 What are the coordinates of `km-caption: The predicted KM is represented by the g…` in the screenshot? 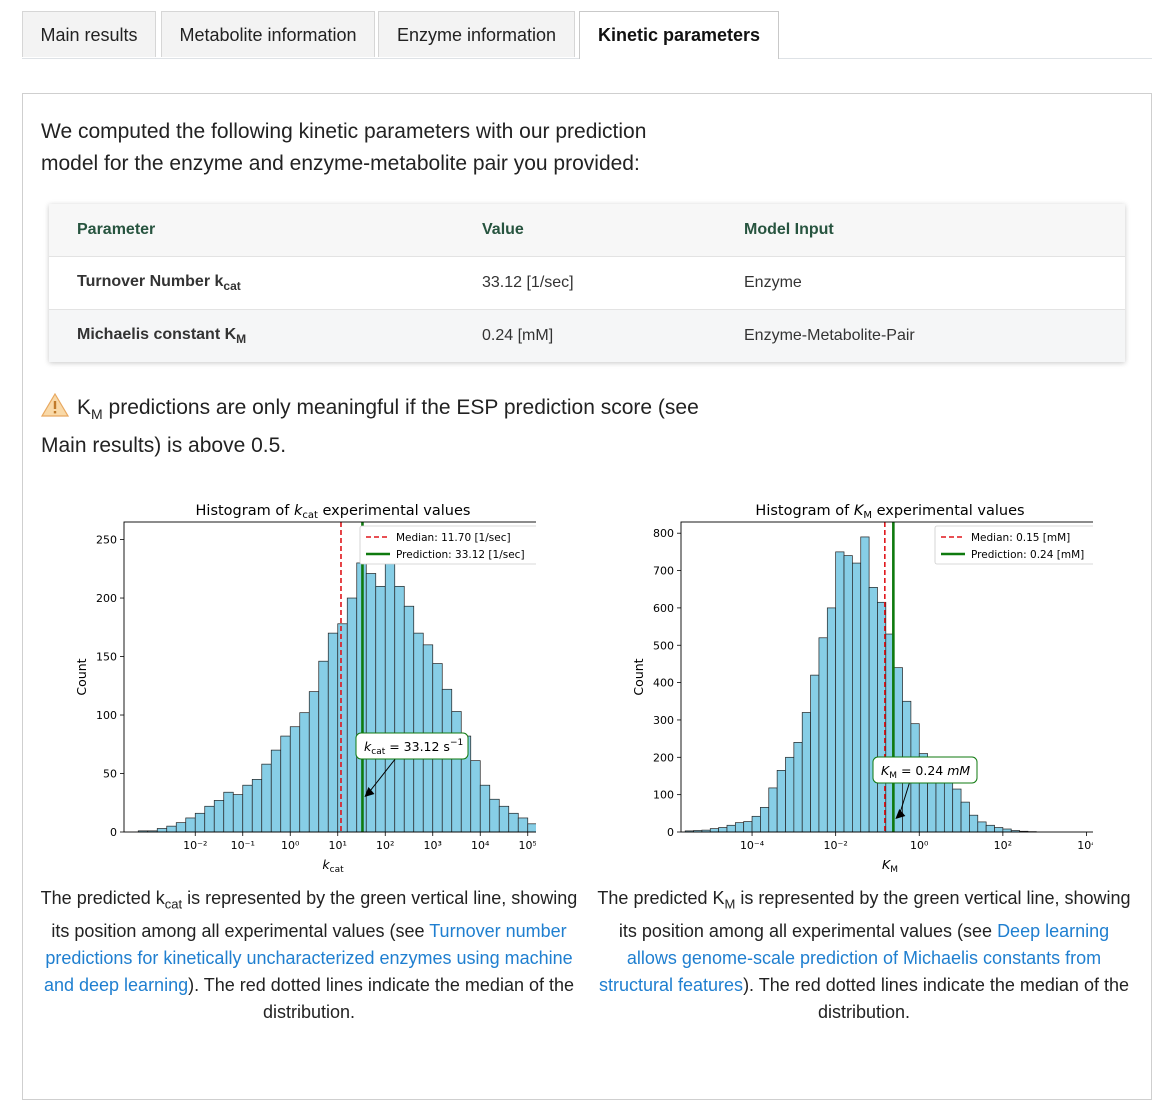 It's located at (864, 955).